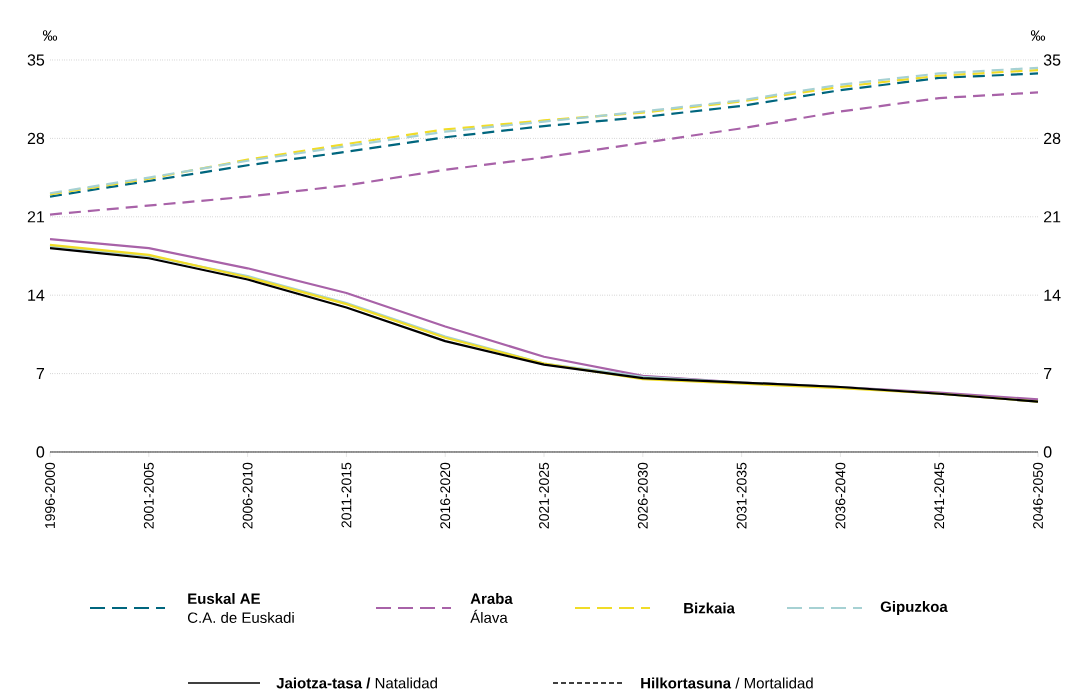 This screenshot has width=1082, height=692. Describe the element at coordinates (445, 495) in the screenshot. I see `x-tick-label: 2016-2020` at that location.